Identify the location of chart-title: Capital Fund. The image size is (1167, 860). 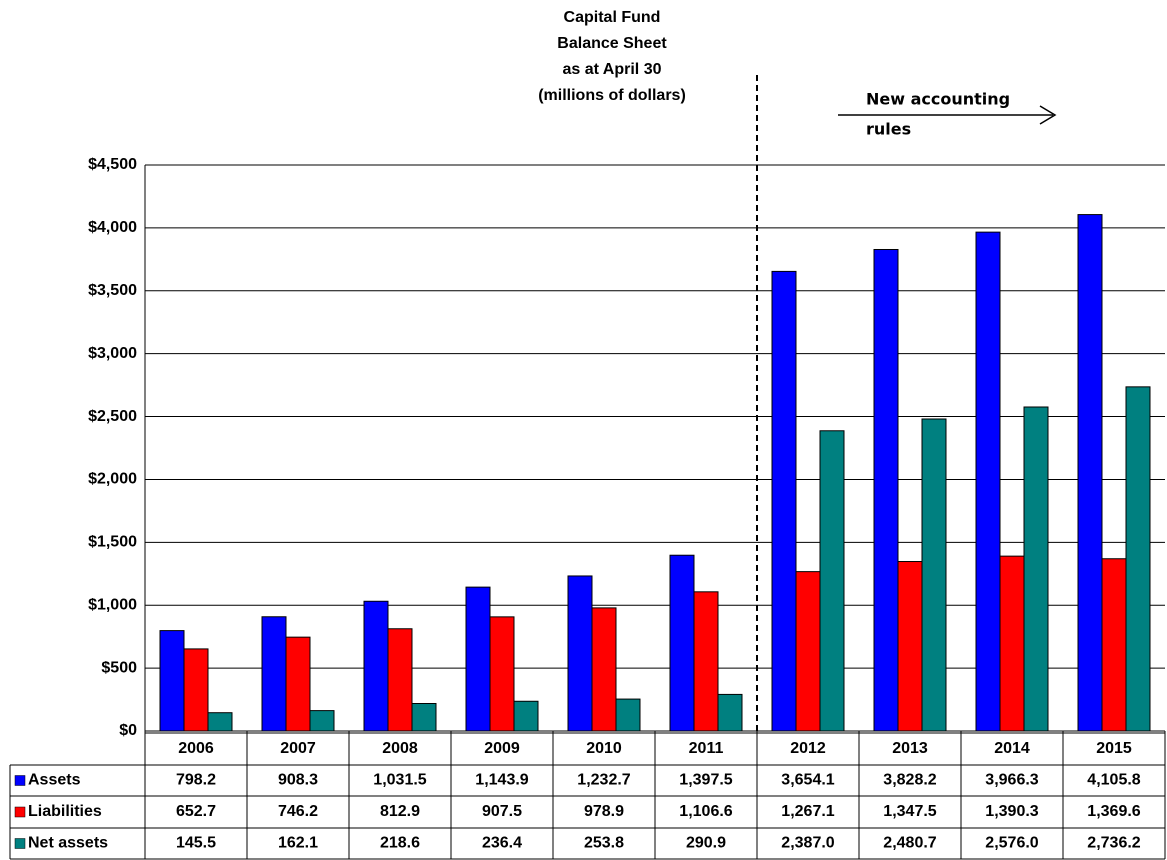
(612, 17).